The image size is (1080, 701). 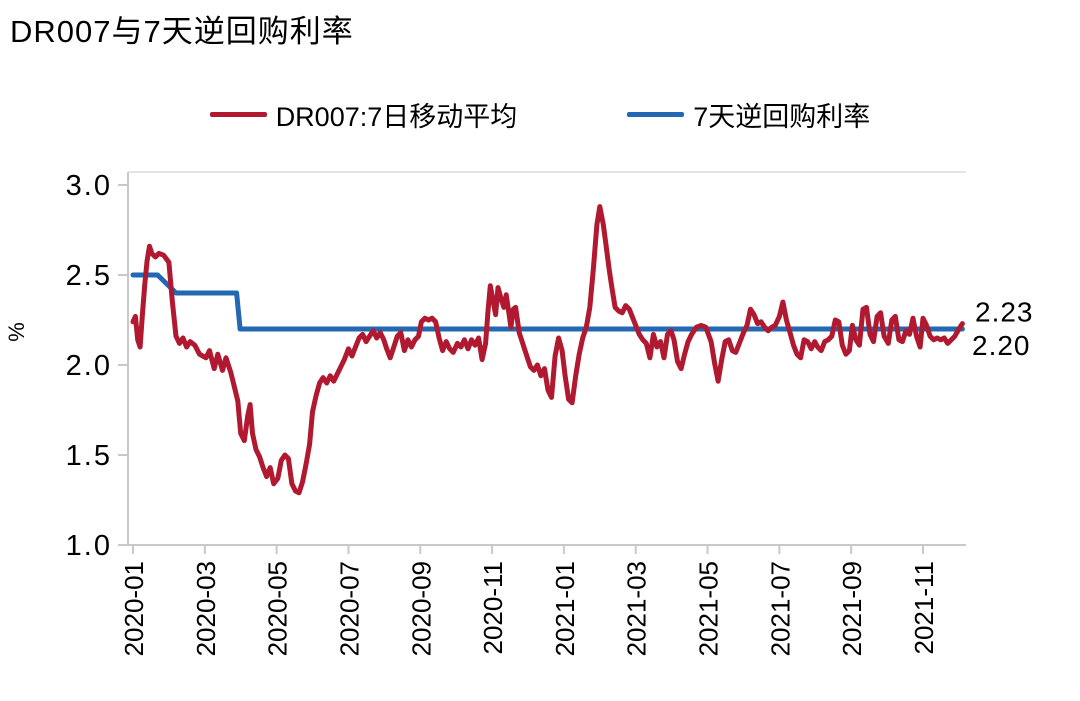 I want to click on x-tick-label: 2021-01, so click(x=565, y=608).